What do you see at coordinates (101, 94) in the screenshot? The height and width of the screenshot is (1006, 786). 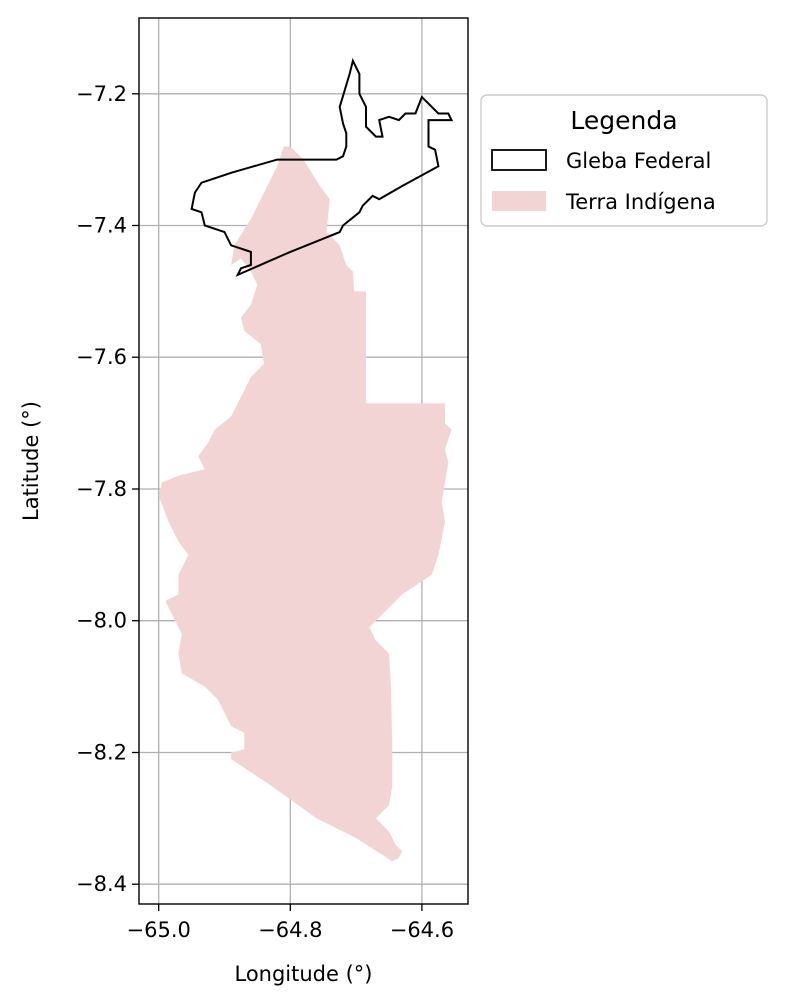 I see `y-tick-label: −7.2` at bounding box center [101, 94].